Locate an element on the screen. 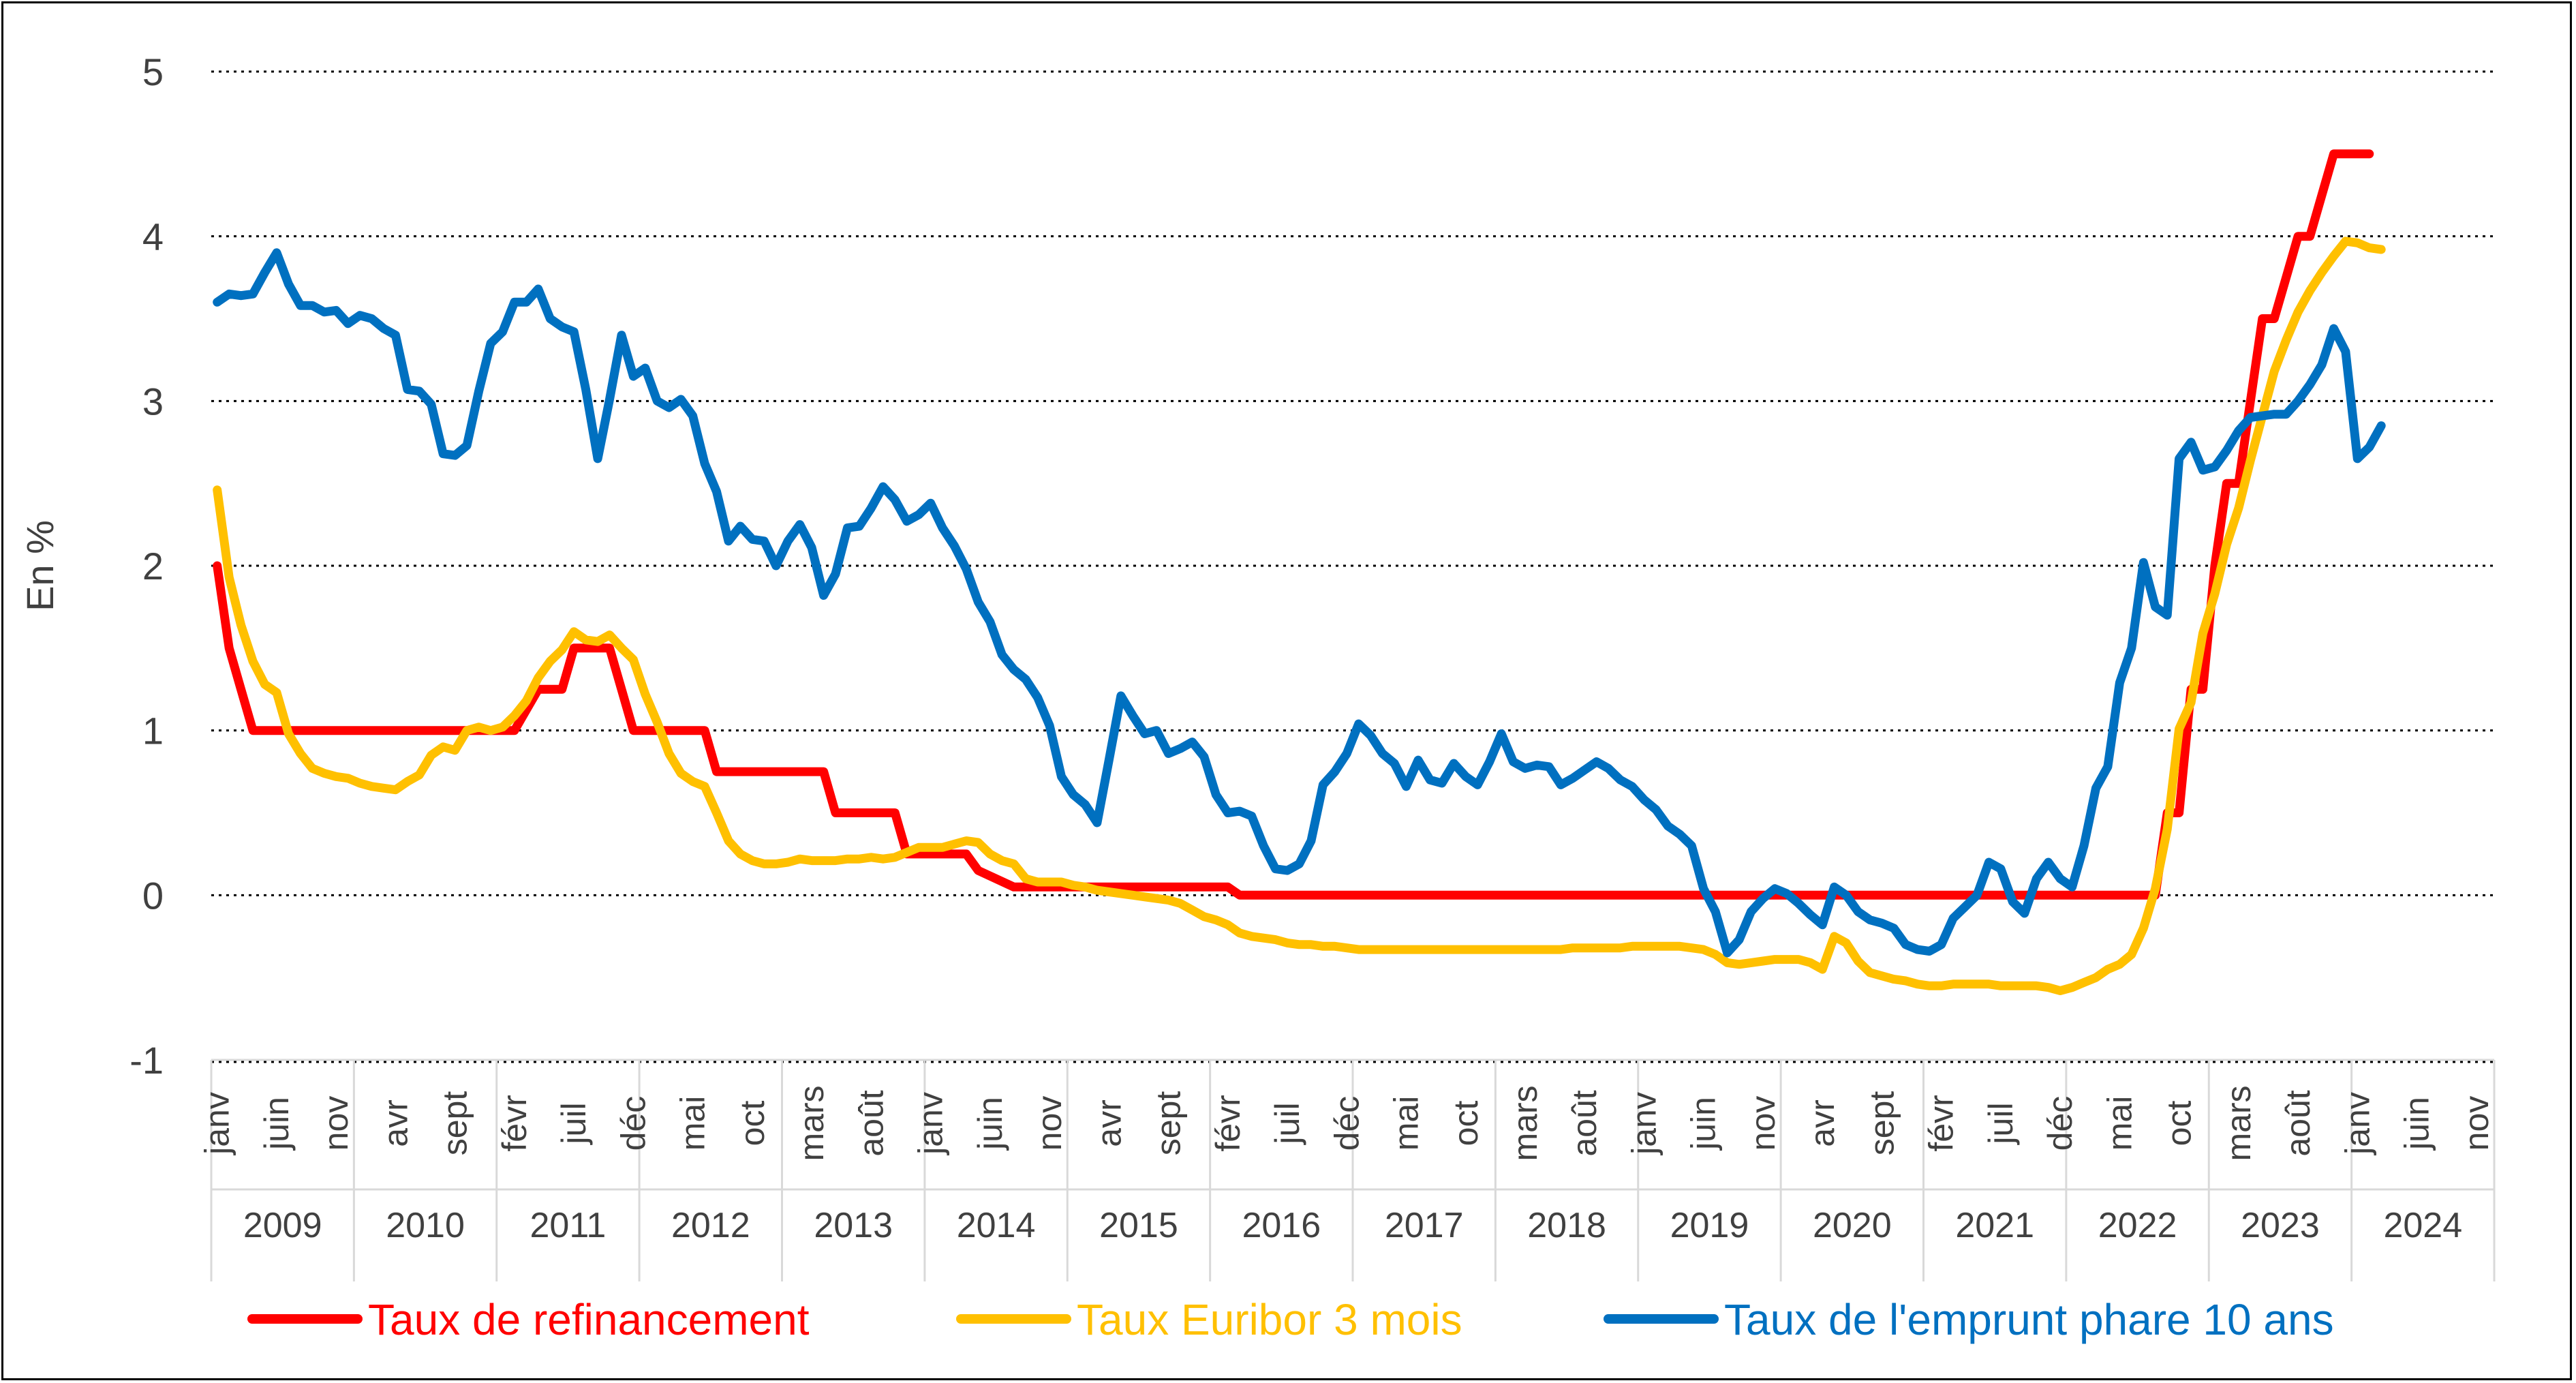  x-year-label: 2024 is located at coordinates (2422, 1225).